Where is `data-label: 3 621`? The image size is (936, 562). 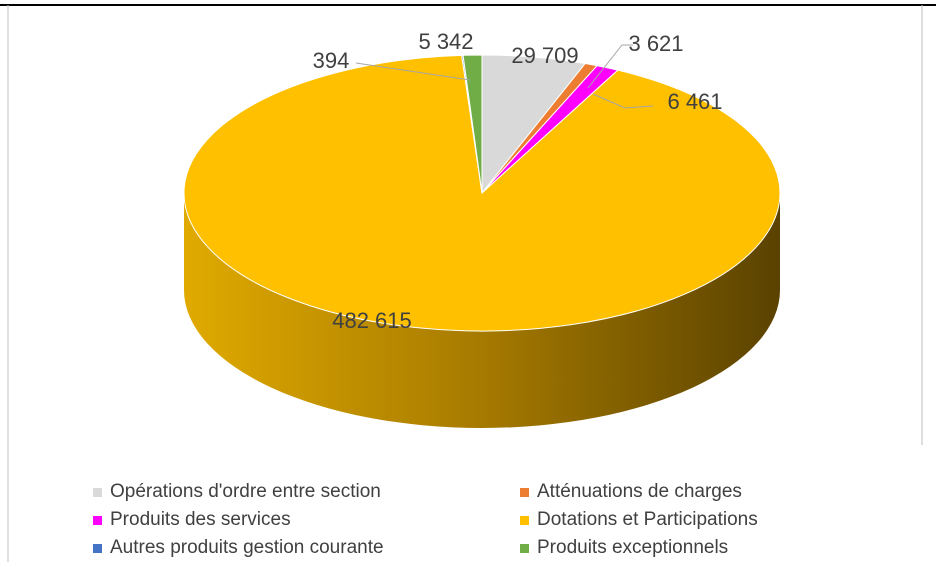
data-label: 3 621 is located at coordinates (655, 43).